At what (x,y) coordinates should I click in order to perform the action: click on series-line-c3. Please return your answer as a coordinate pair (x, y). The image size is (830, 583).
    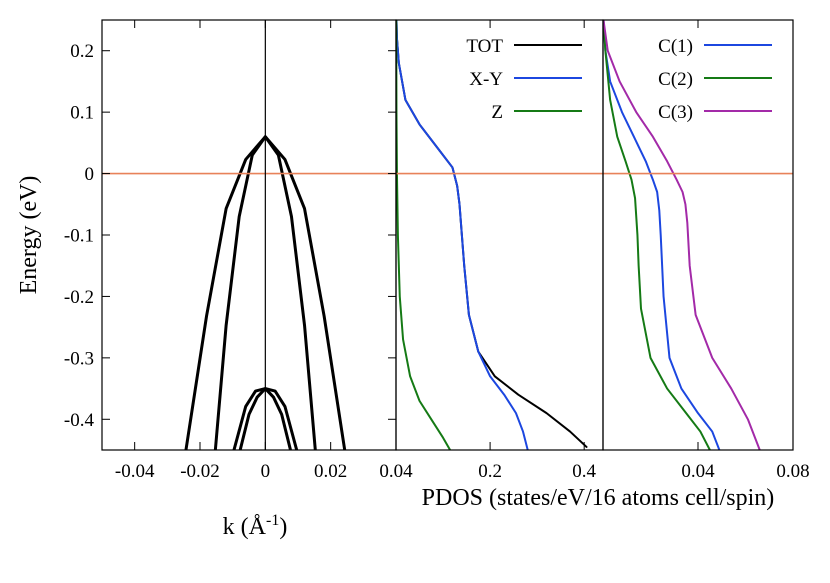
    Looking at the image, I should click on (682, 235).